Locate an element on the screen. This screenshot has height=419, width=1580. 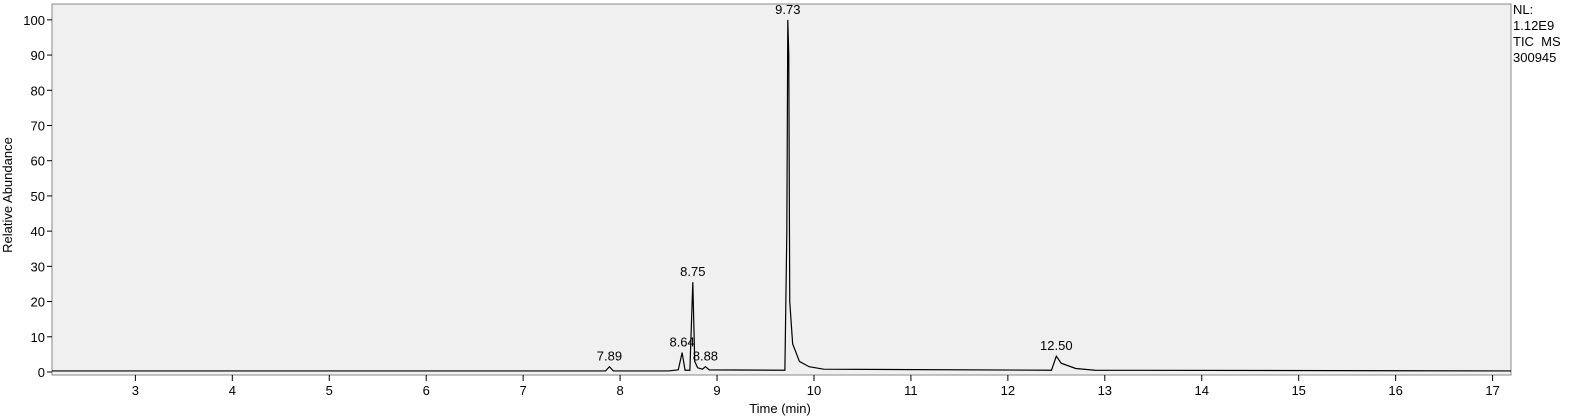
info-text: 1.12E9 is located at coordinates (1533, 25).